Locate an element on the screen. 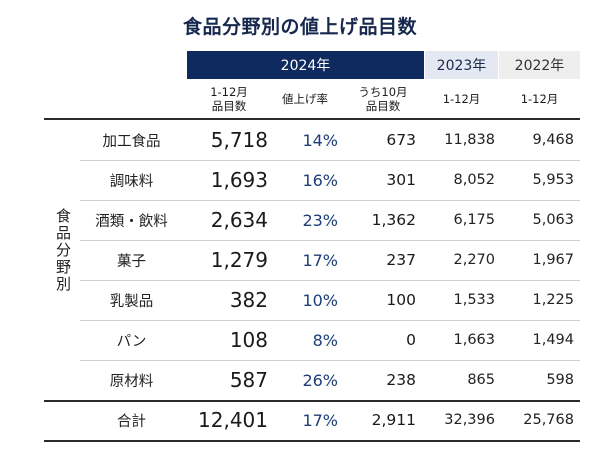 The image size is (600, 469). row-y2023-value: 865 is located at coordinates (481, 380).